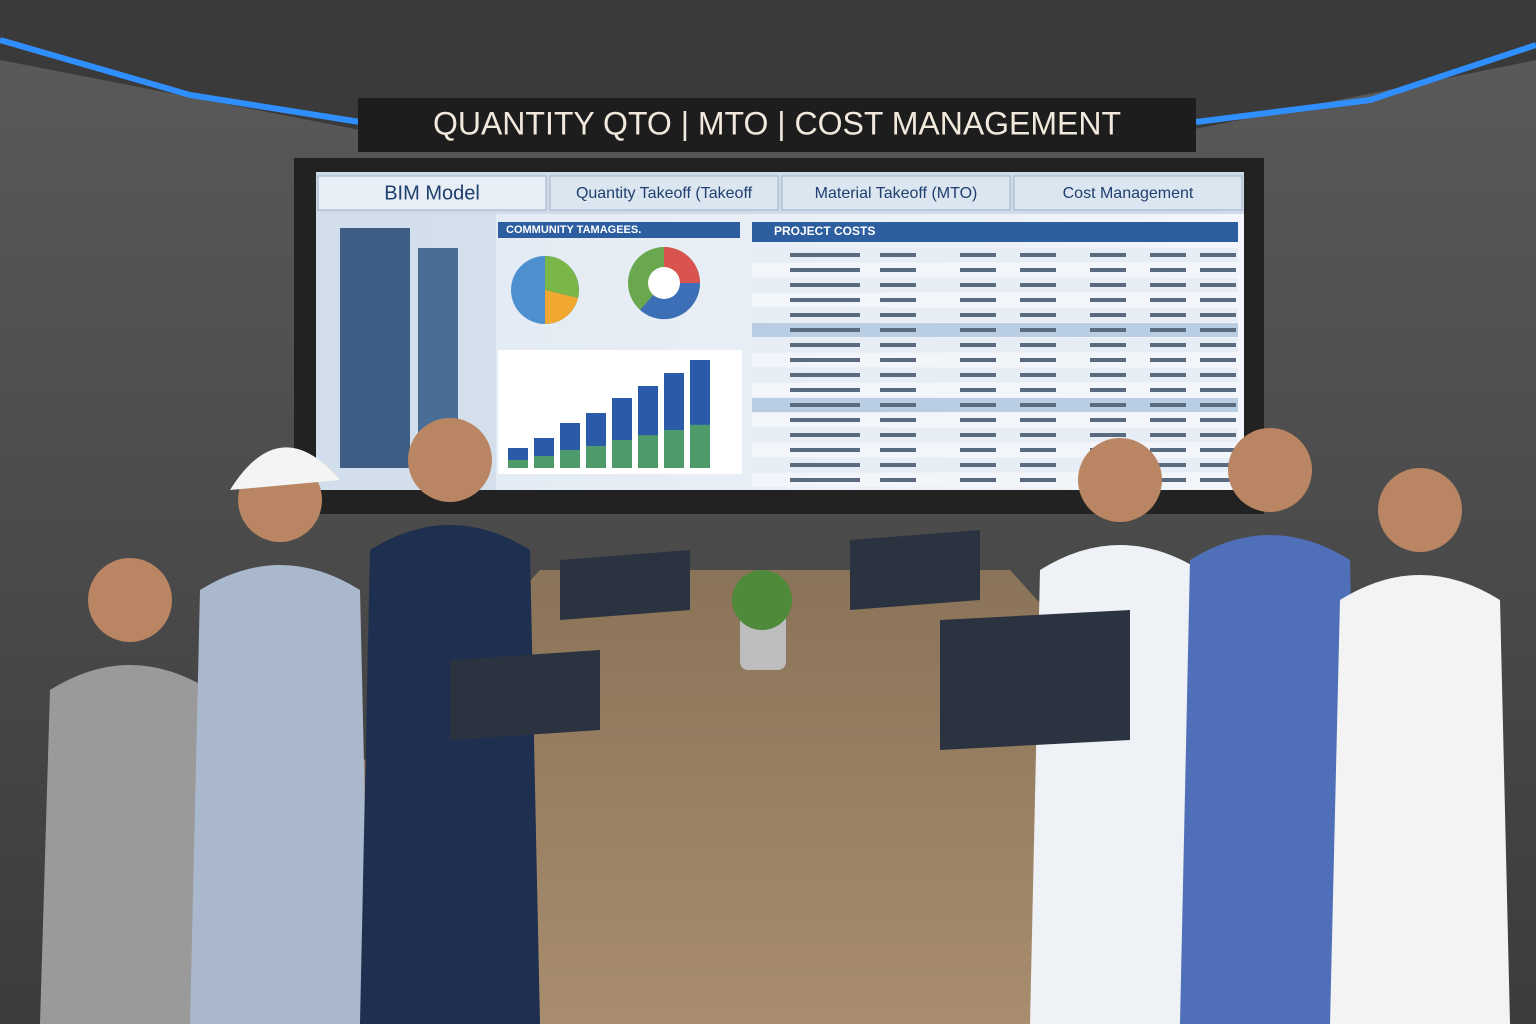  I want to click on donut-hole, so click(664, 283).